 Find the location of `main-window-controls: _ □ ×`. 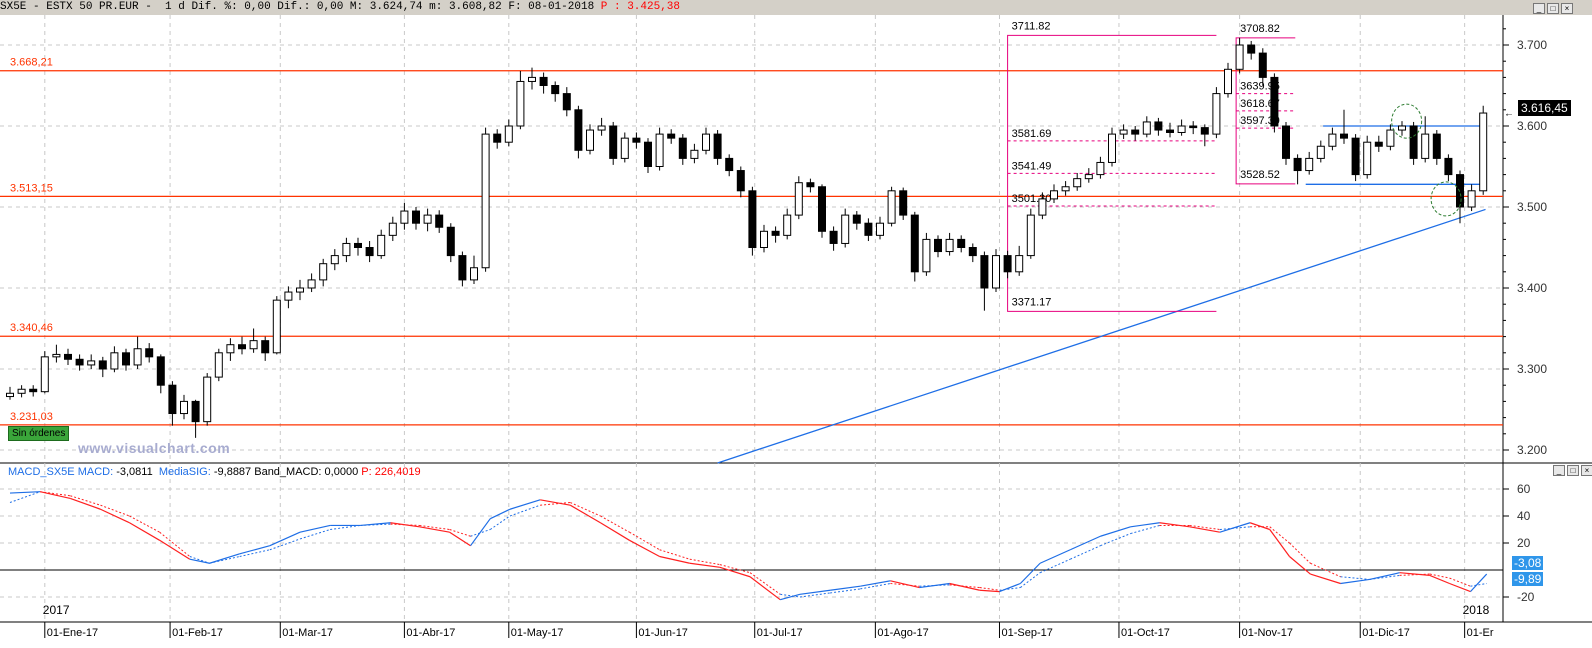

main-window-controls: _ □ × is located at coordinates (1553, 8).